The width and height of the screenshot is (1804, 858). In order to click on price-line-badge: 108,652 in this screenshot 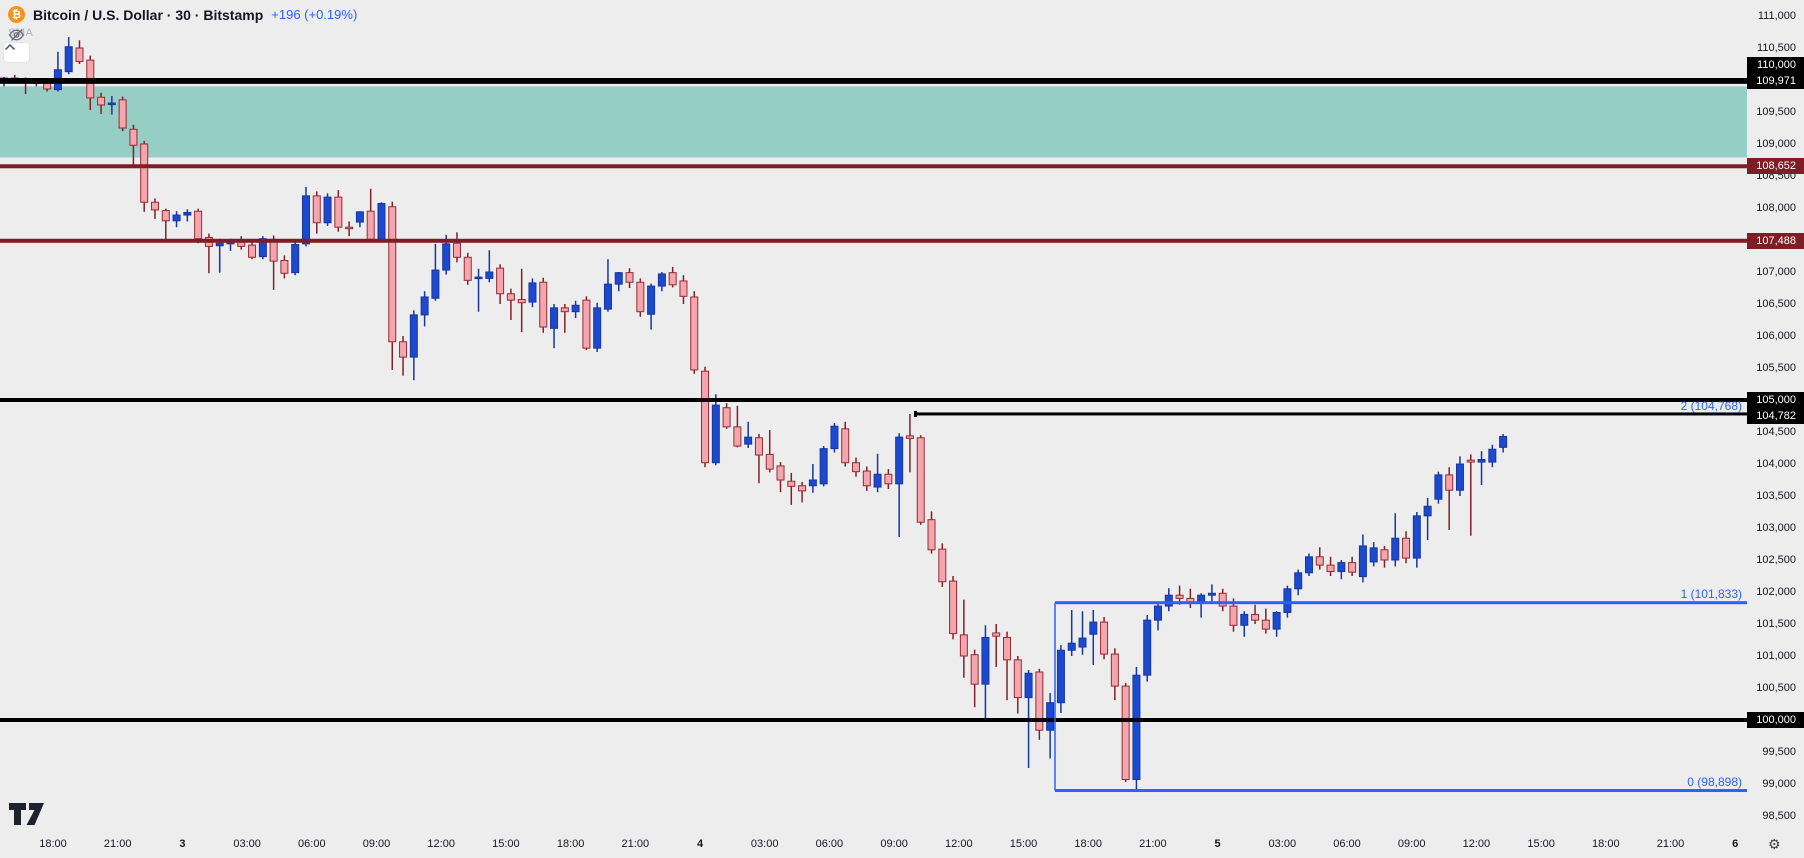, I will do `click(1775, 166)`.